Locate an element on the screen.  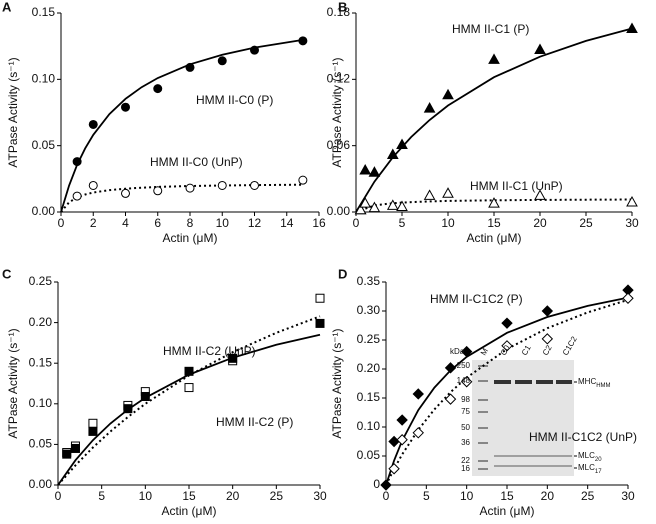
series-label: HMM II-C1 (P) is located at coordinates (490, 29).